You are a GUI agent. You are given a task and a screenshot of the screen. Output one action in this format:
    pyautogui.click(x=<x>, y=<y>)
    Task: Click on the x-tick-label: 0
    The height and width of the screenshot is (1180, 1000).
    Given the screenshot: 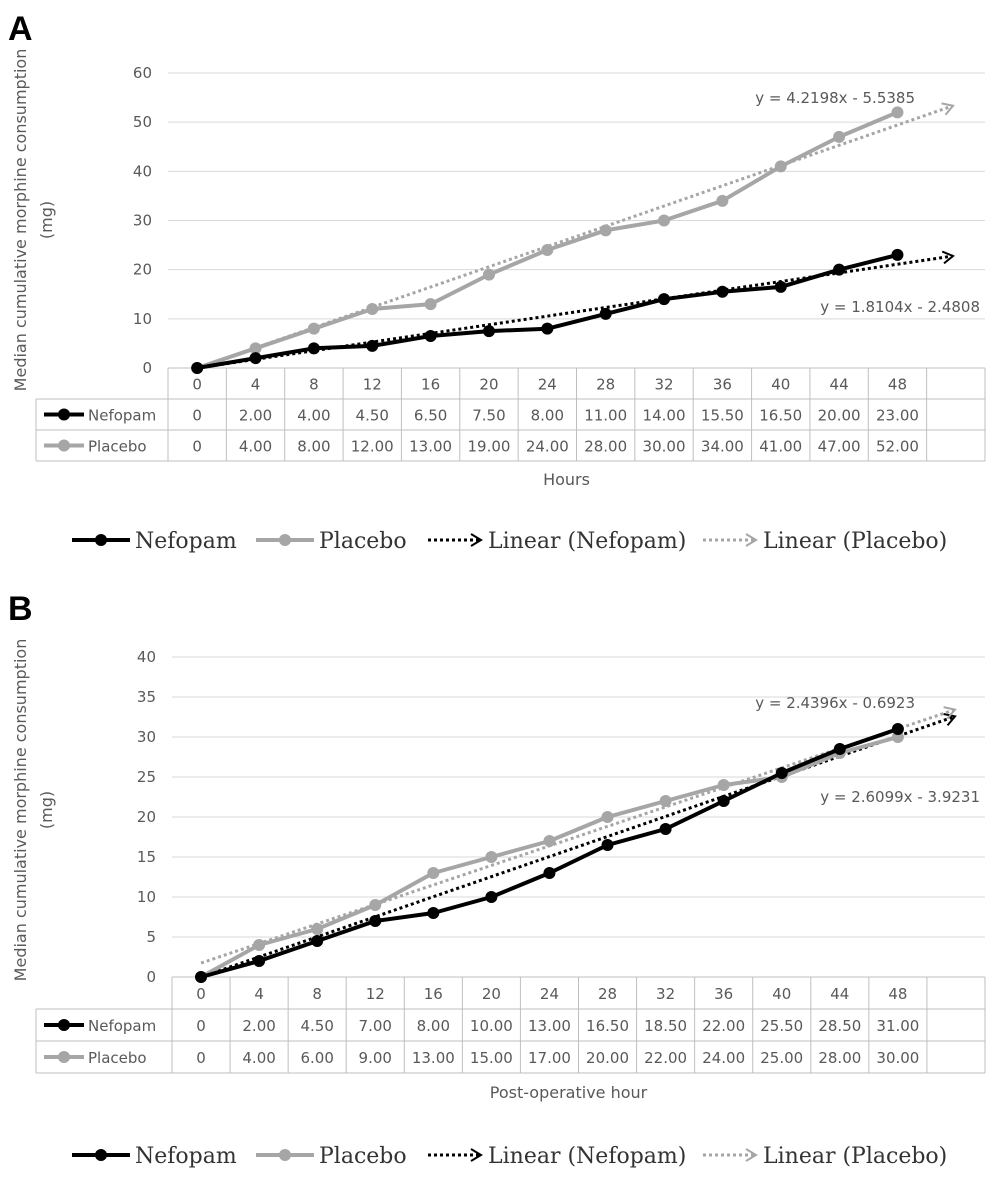 What is the action you would take?
    pyautogui.click(x=201, y=994)
    